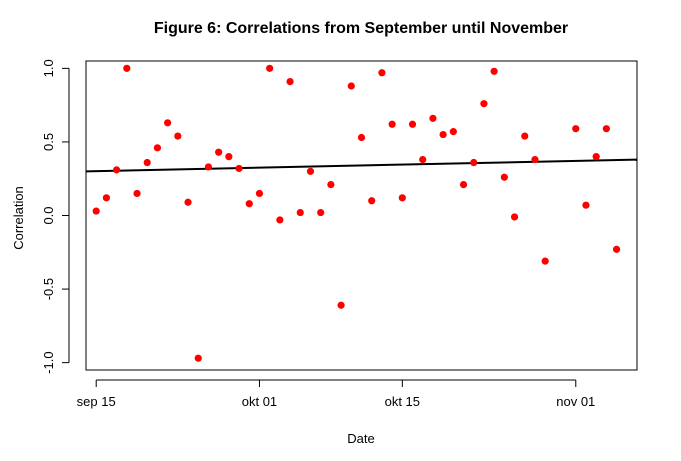 The height and width of the screenshot is (461, 681). I want to click on x-tick-label: okt 01, so click(259, 401).